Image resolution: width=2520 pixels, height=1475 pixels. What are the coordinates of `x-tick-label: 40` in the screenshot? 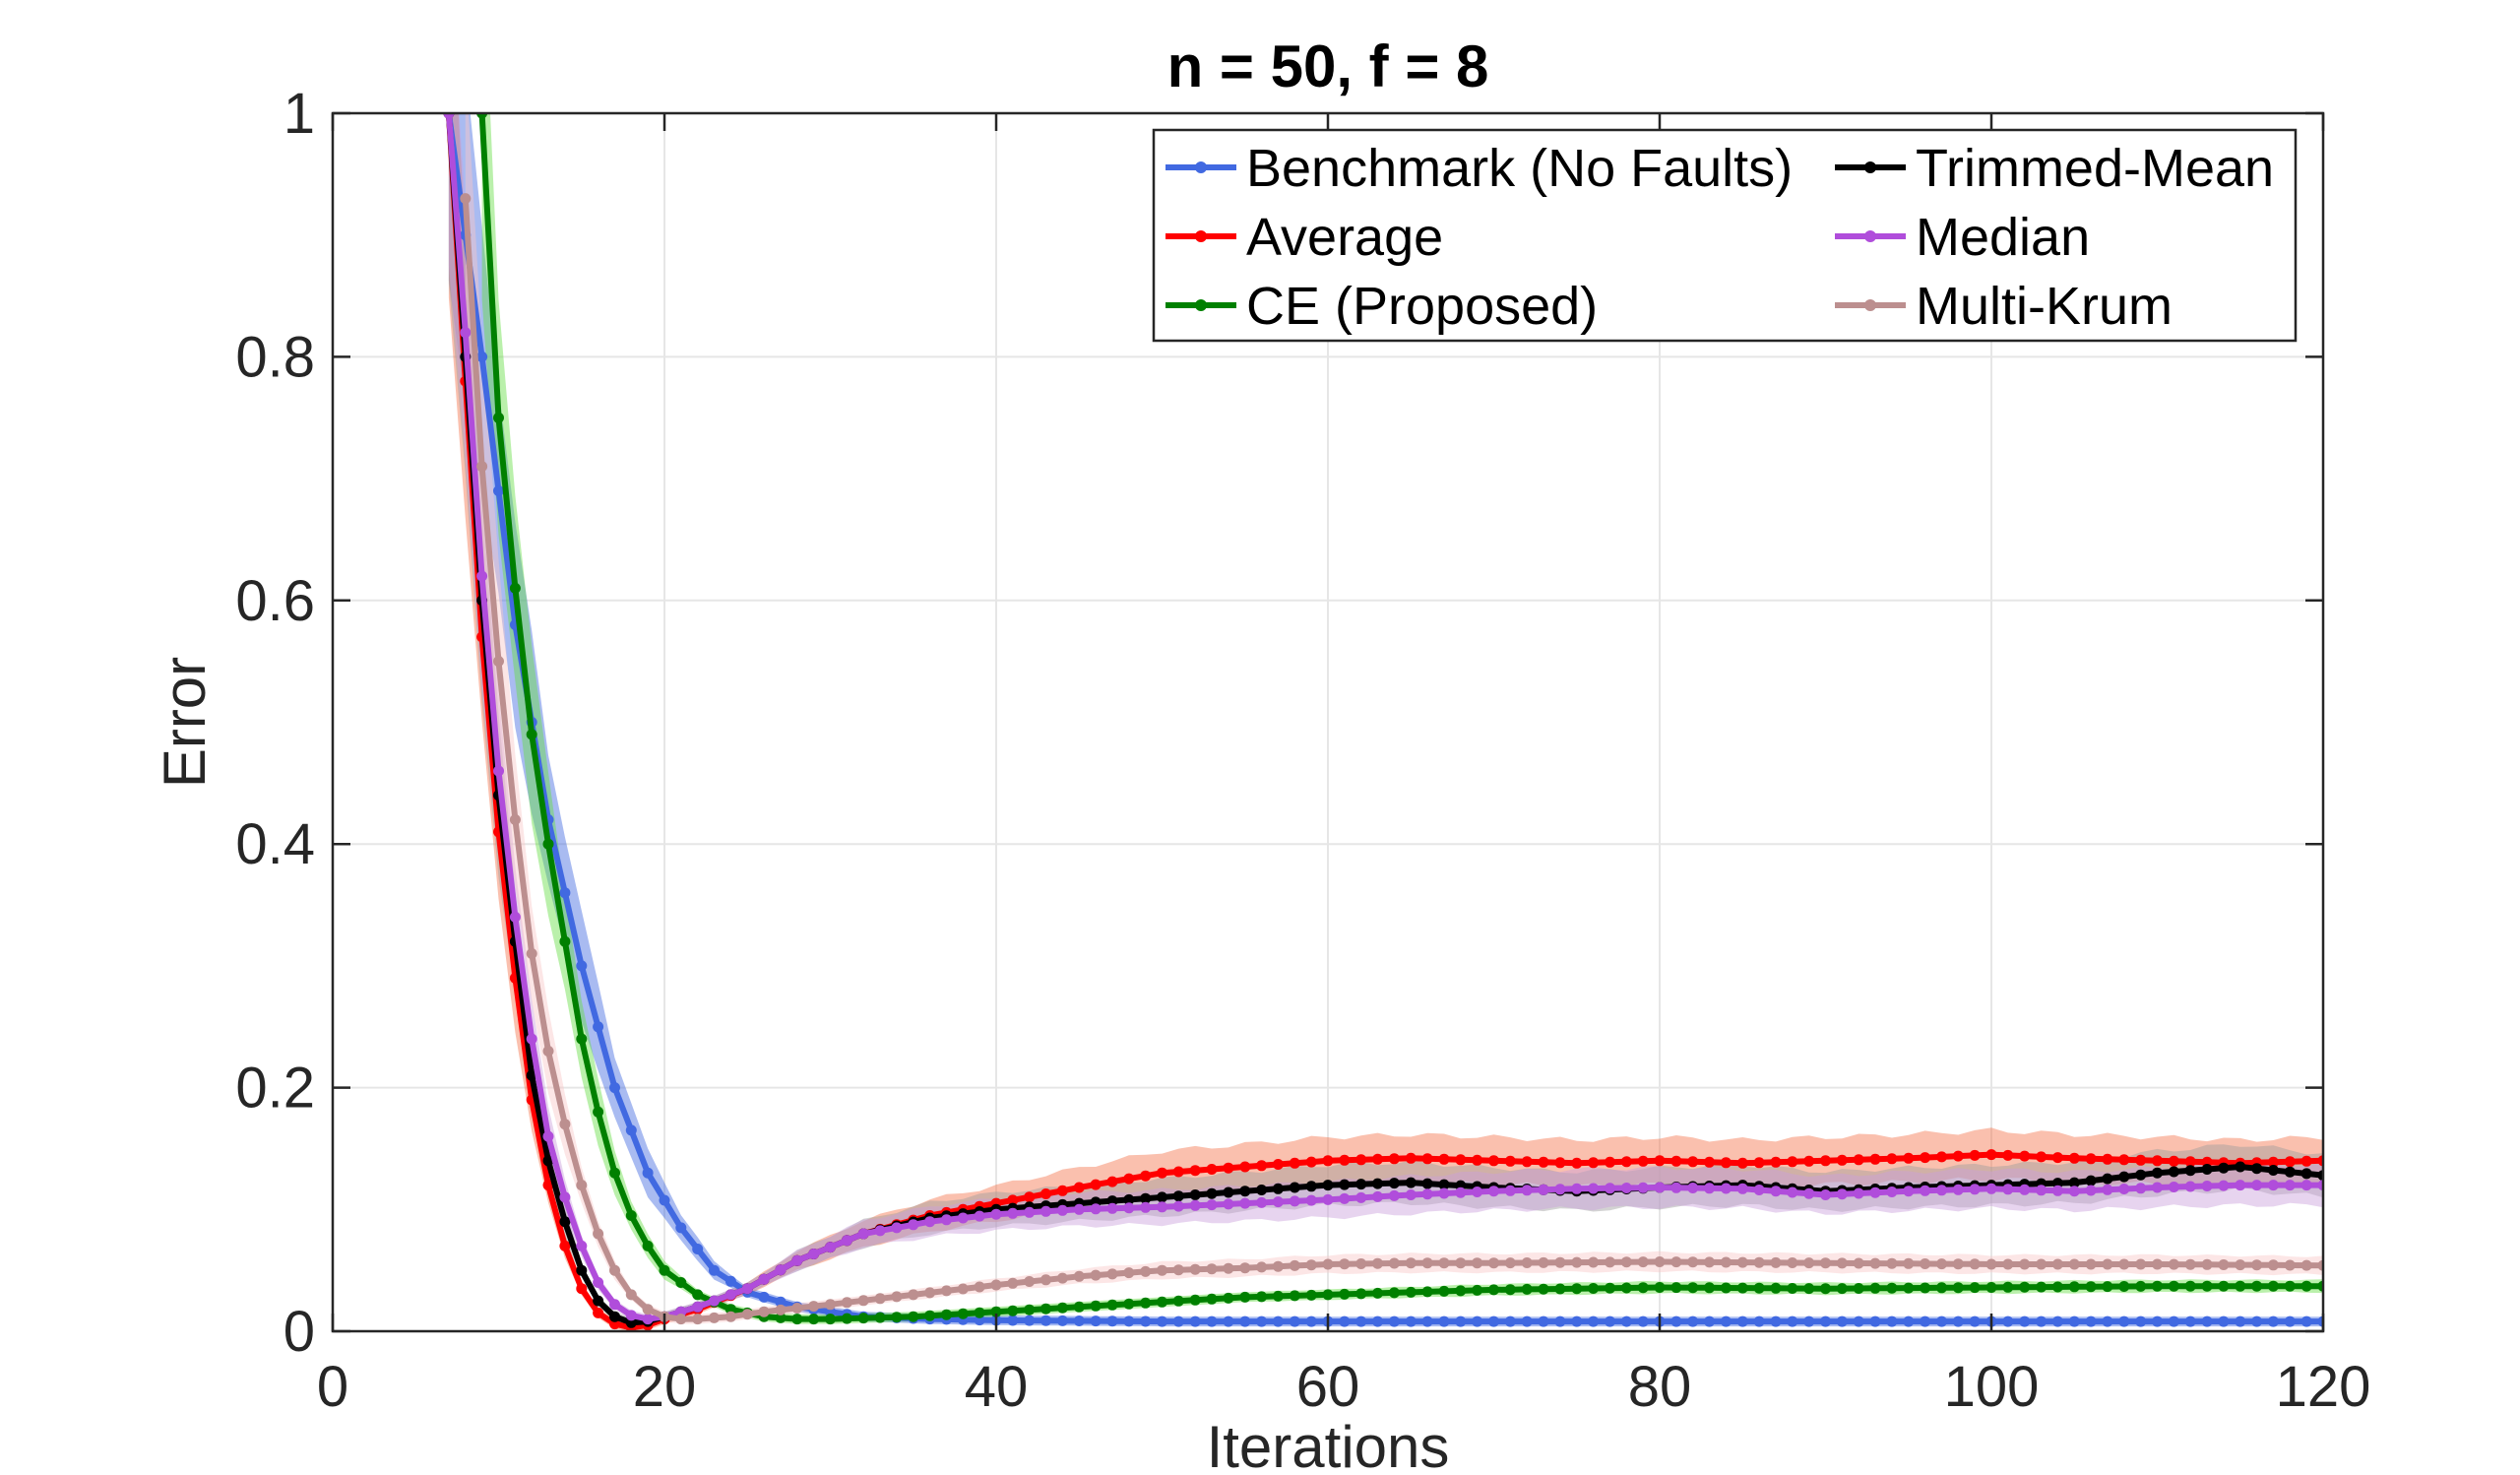 It's located at (997, 1387).